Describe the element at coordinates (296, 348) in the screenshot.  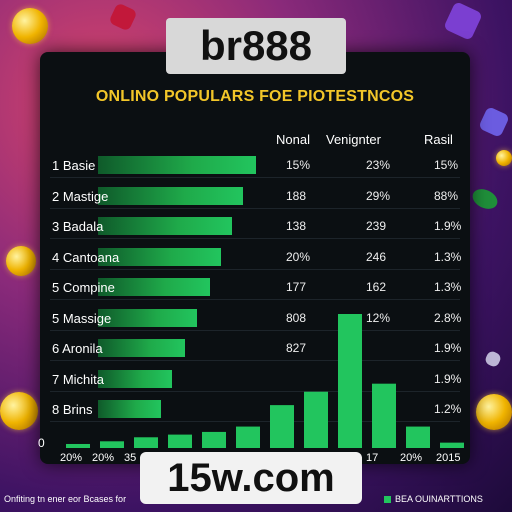
I see `row-value: 827` at that location.